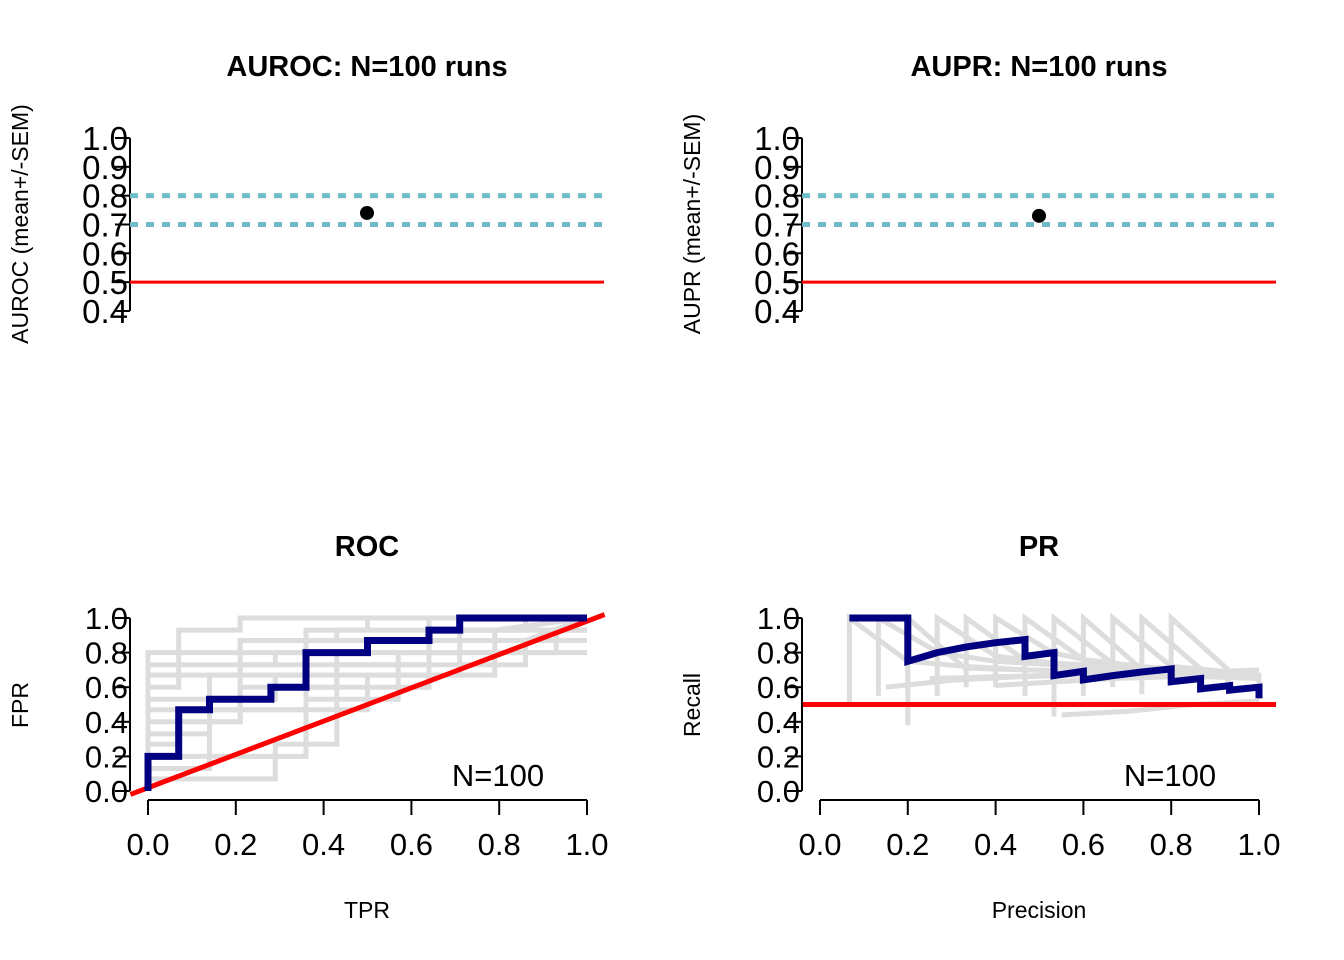  Describe the element at coordinates (1038, 67) in the screenshot. I see `aupr-title: AUPR: N=100 runs` at that location.